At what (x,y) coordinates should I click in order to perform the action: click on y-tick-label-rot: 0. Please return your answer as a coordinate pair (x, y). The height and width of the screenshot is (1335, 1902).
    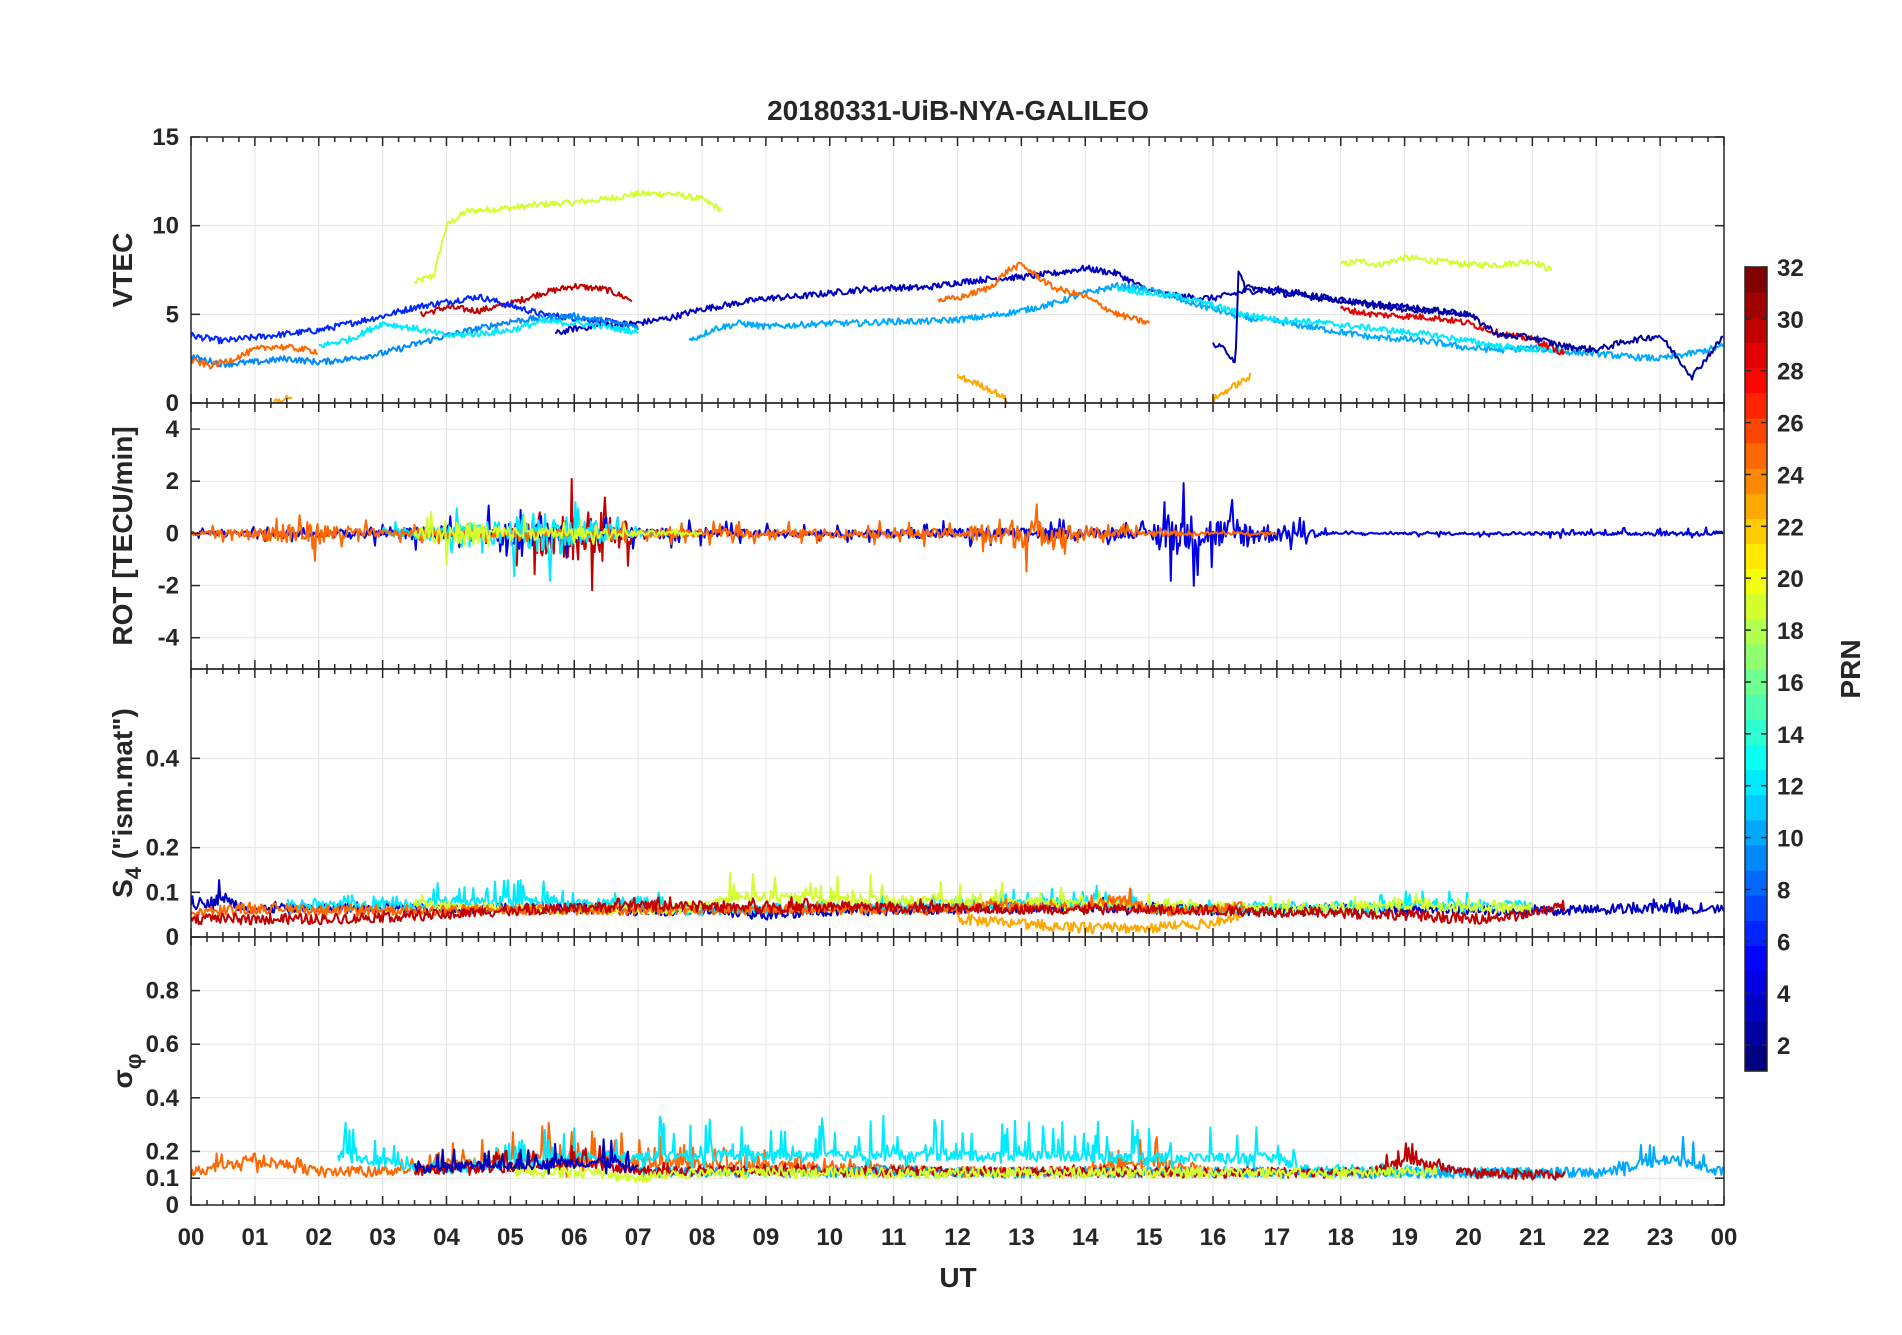
    Looking at the image, I should click on (172, 533).